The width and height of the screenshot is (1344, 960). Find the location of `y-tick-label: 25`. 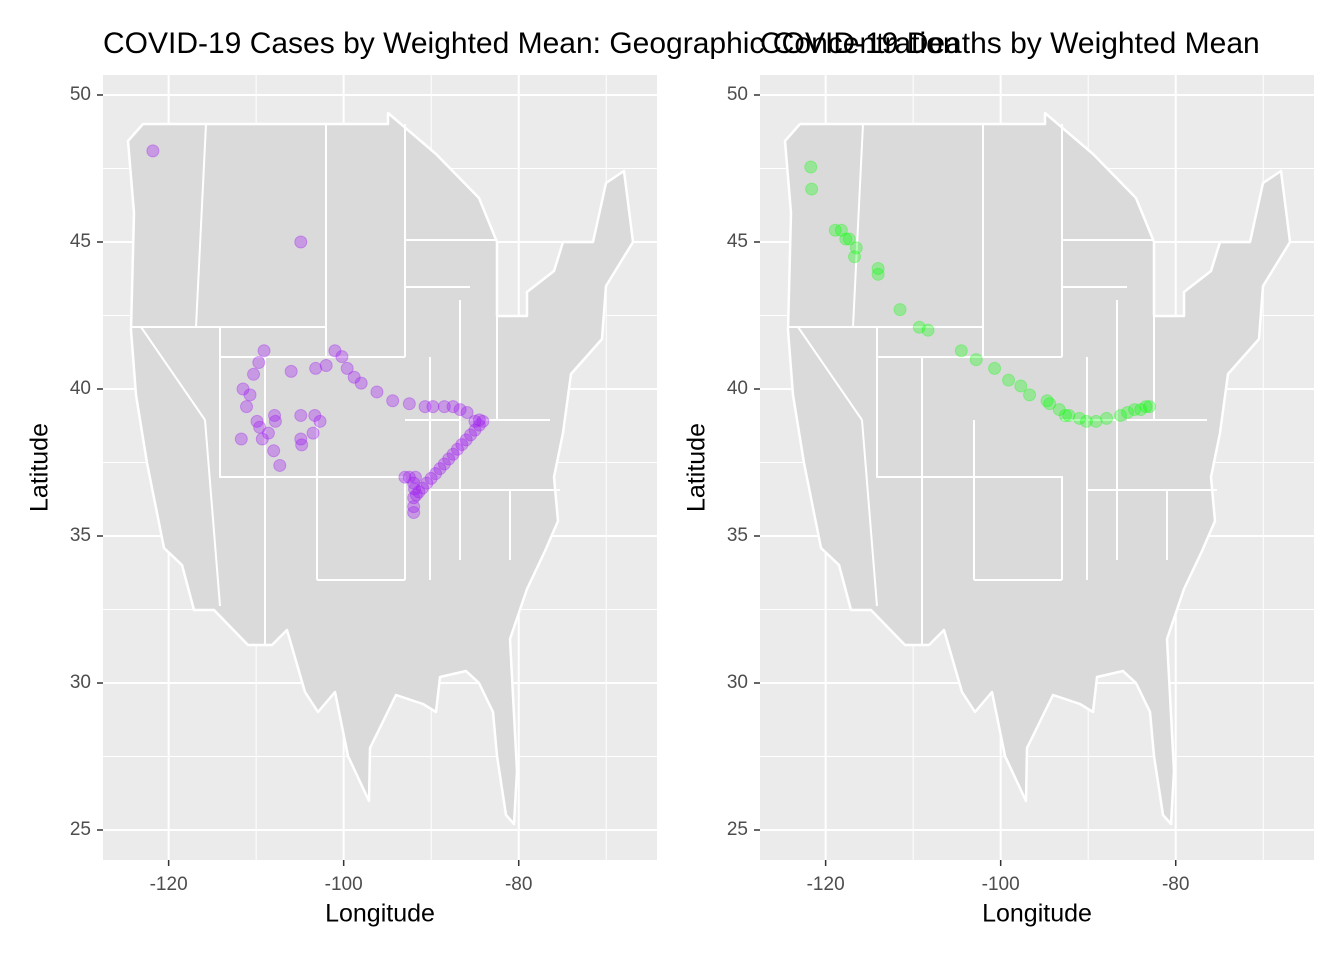

y-tick-label: 25 is located at coordinates (80, 829).